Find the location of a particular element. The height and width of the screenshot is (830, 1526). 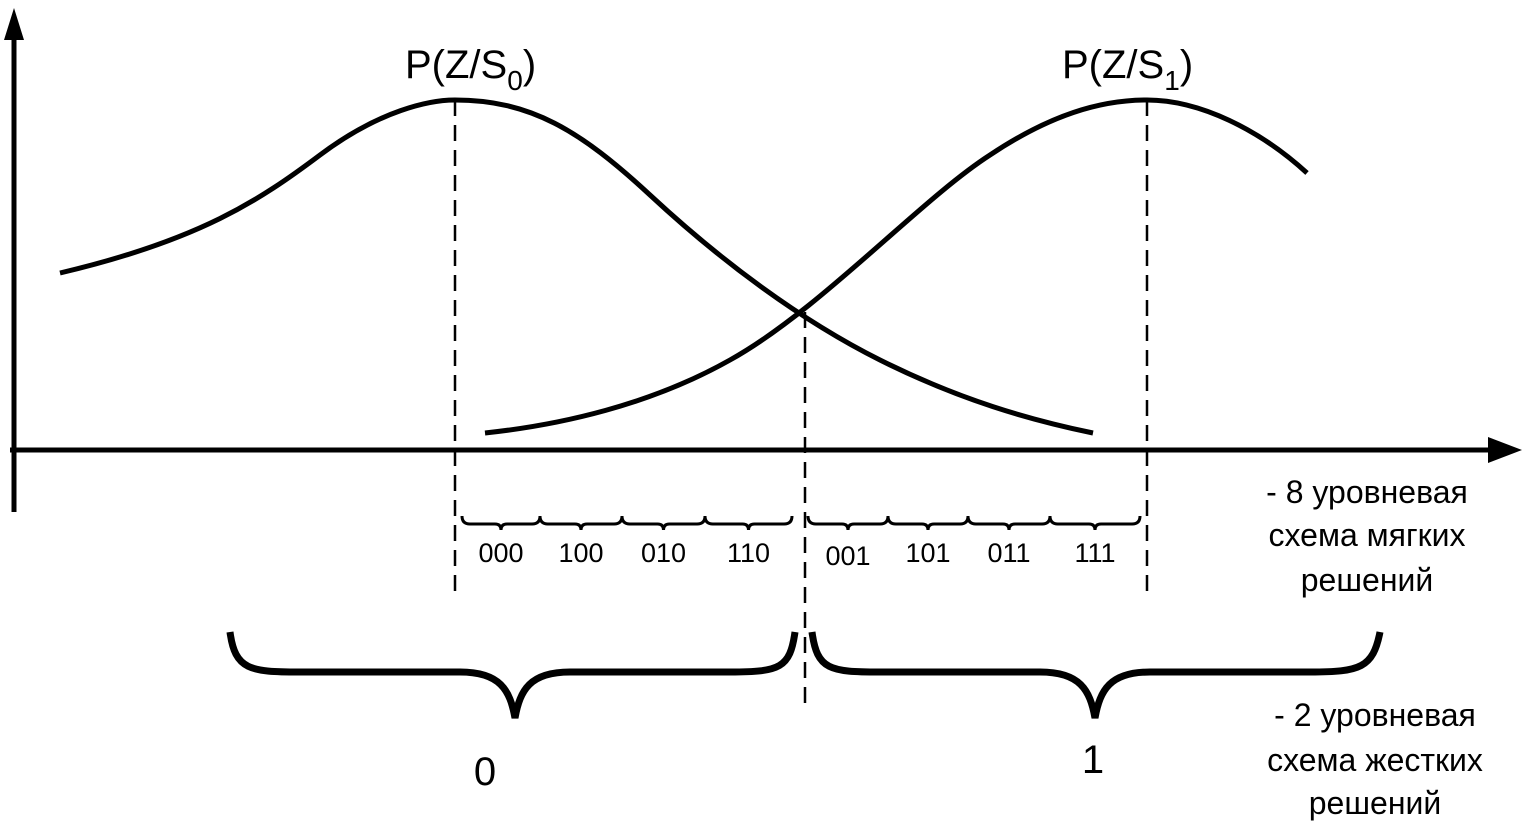

note-line: схема жестких is located at coordinates (1375, 760).